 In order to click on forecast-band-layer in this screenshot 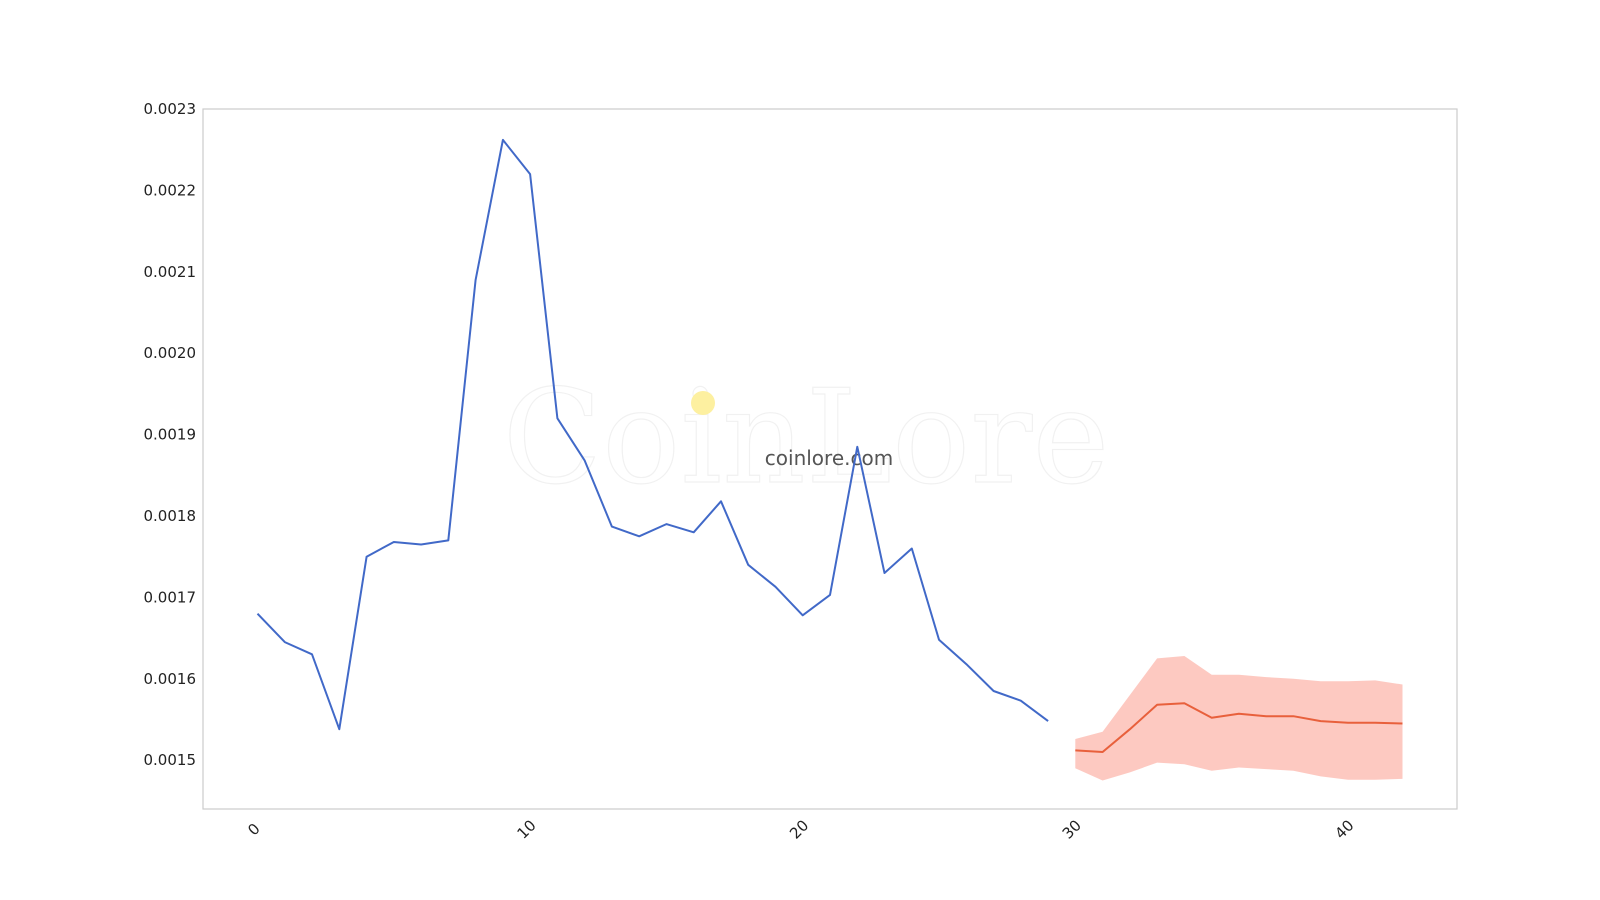, I will do `click(1239, 718)`.